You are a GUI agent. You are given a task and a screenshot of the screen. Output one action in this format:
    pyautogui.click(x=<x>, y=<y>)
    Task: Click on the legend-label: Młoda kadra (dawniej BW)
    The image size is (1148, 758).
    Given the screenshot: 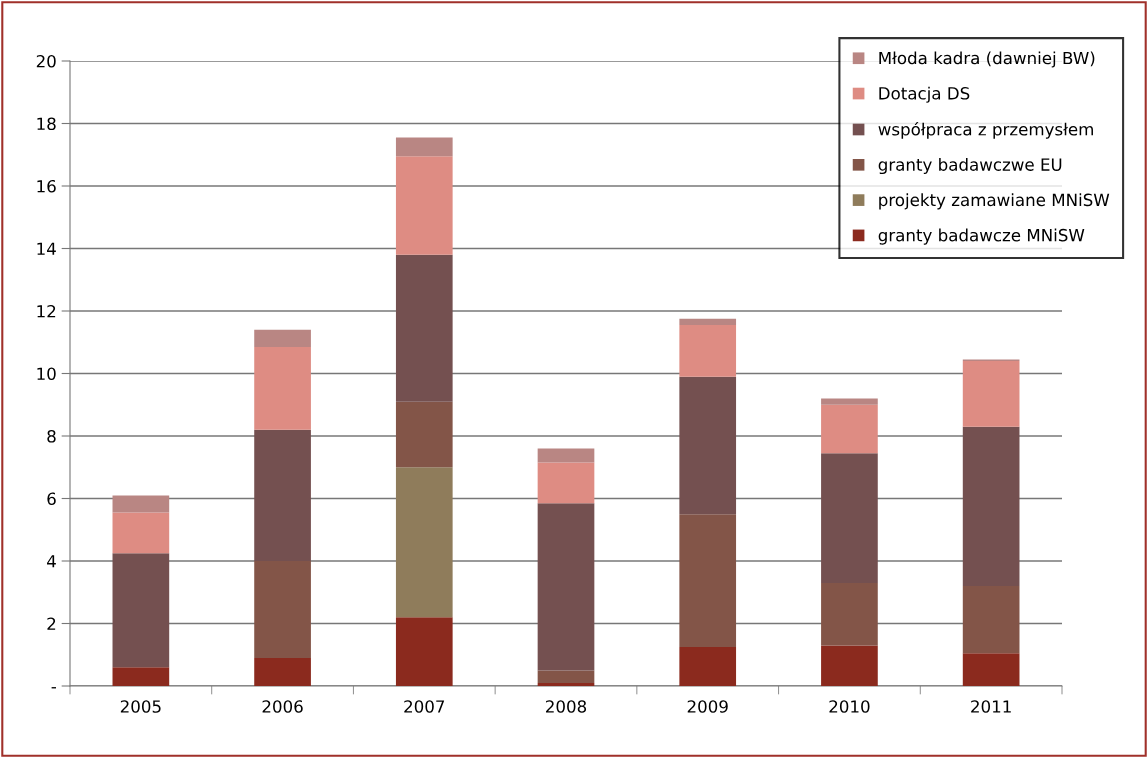 What is the action you would take?
    pyautogui.click(x=987, y=59)
    